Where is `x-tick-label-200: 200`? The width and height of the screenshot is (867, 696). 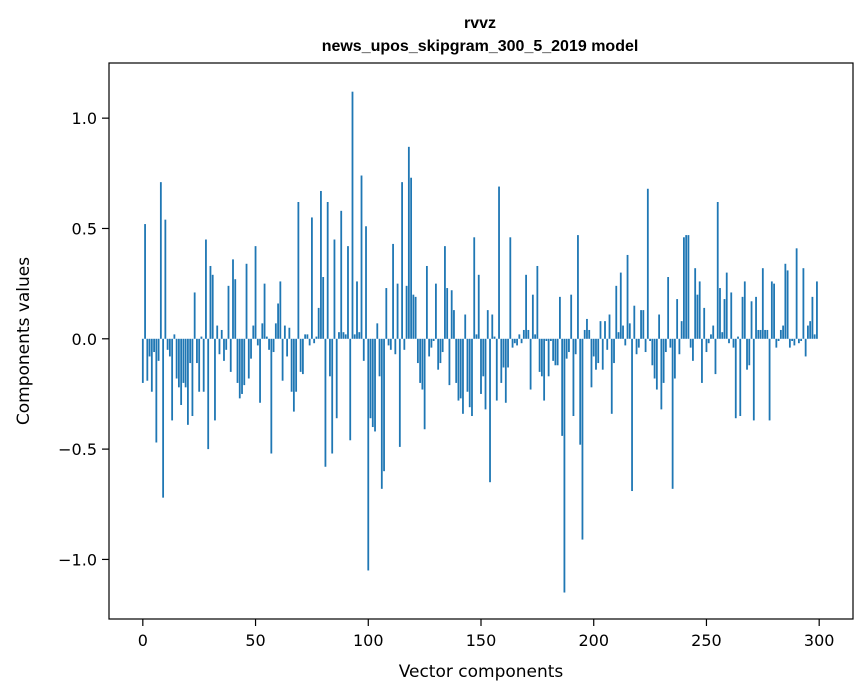
x-tick-label-200: 200 is located at coordinates (593, 640).